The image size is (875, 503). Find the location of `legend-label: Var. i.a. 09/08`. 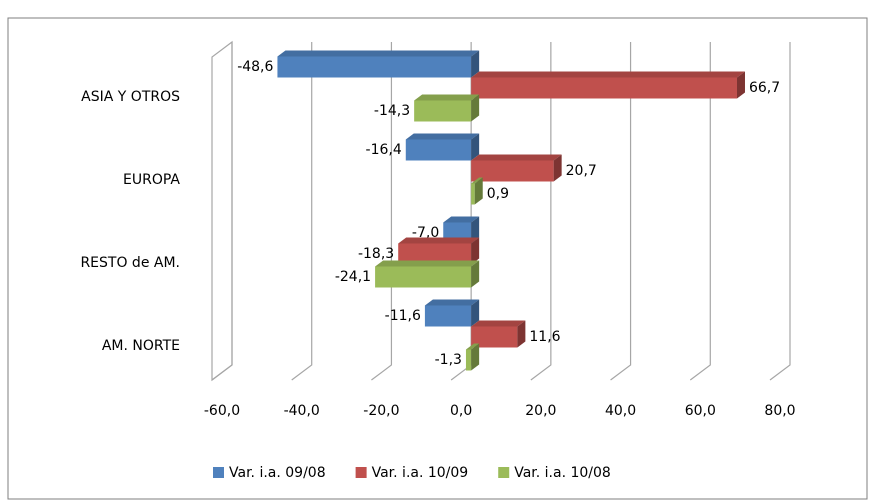

legend-label: Var. i.a. 09/08 is located at coordinates (277, 473).